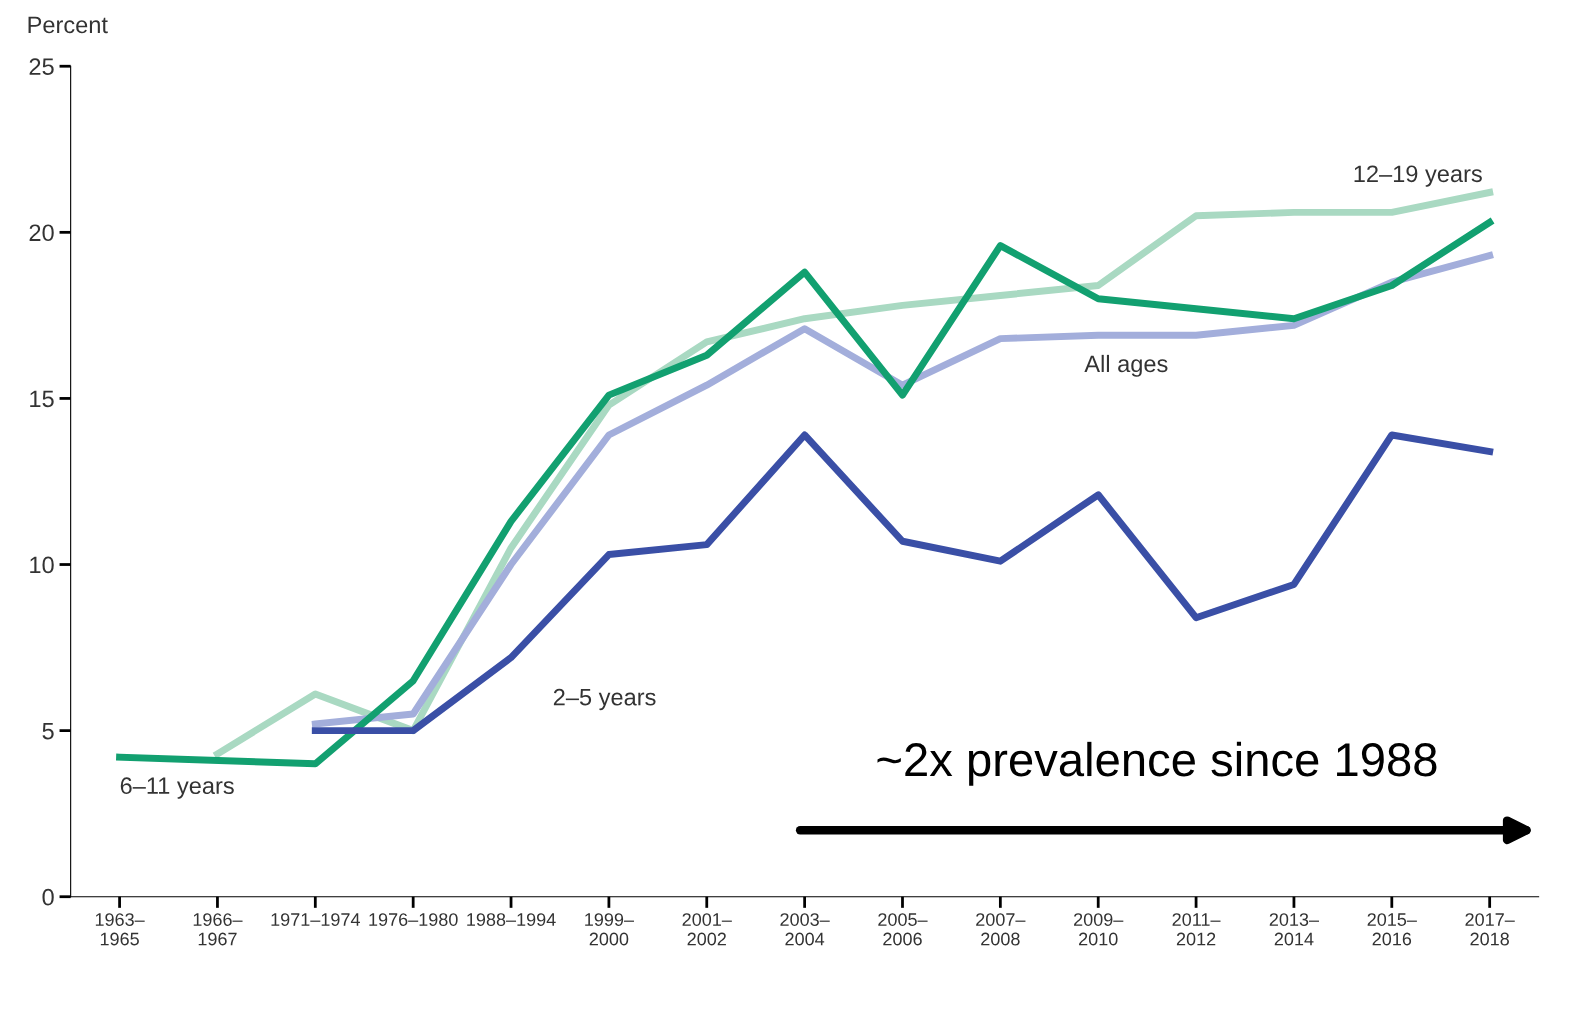 The width and height of the screenshot is (1570, 1019). I want to click on x-tick-label: 1966– 1967, so click(218, 929).